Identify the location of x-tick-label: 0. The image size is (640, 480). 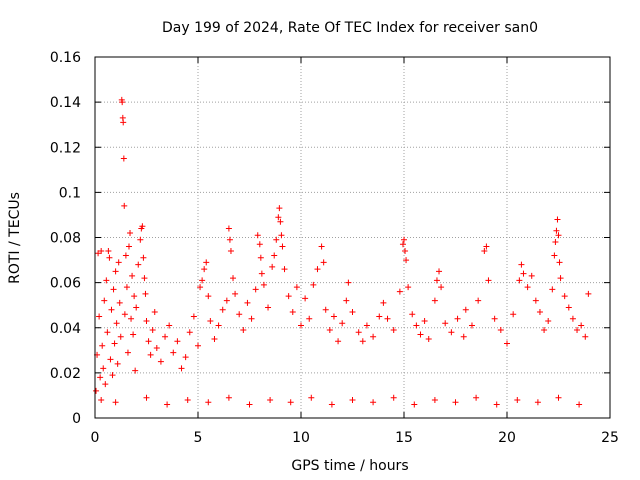
(95, 438).